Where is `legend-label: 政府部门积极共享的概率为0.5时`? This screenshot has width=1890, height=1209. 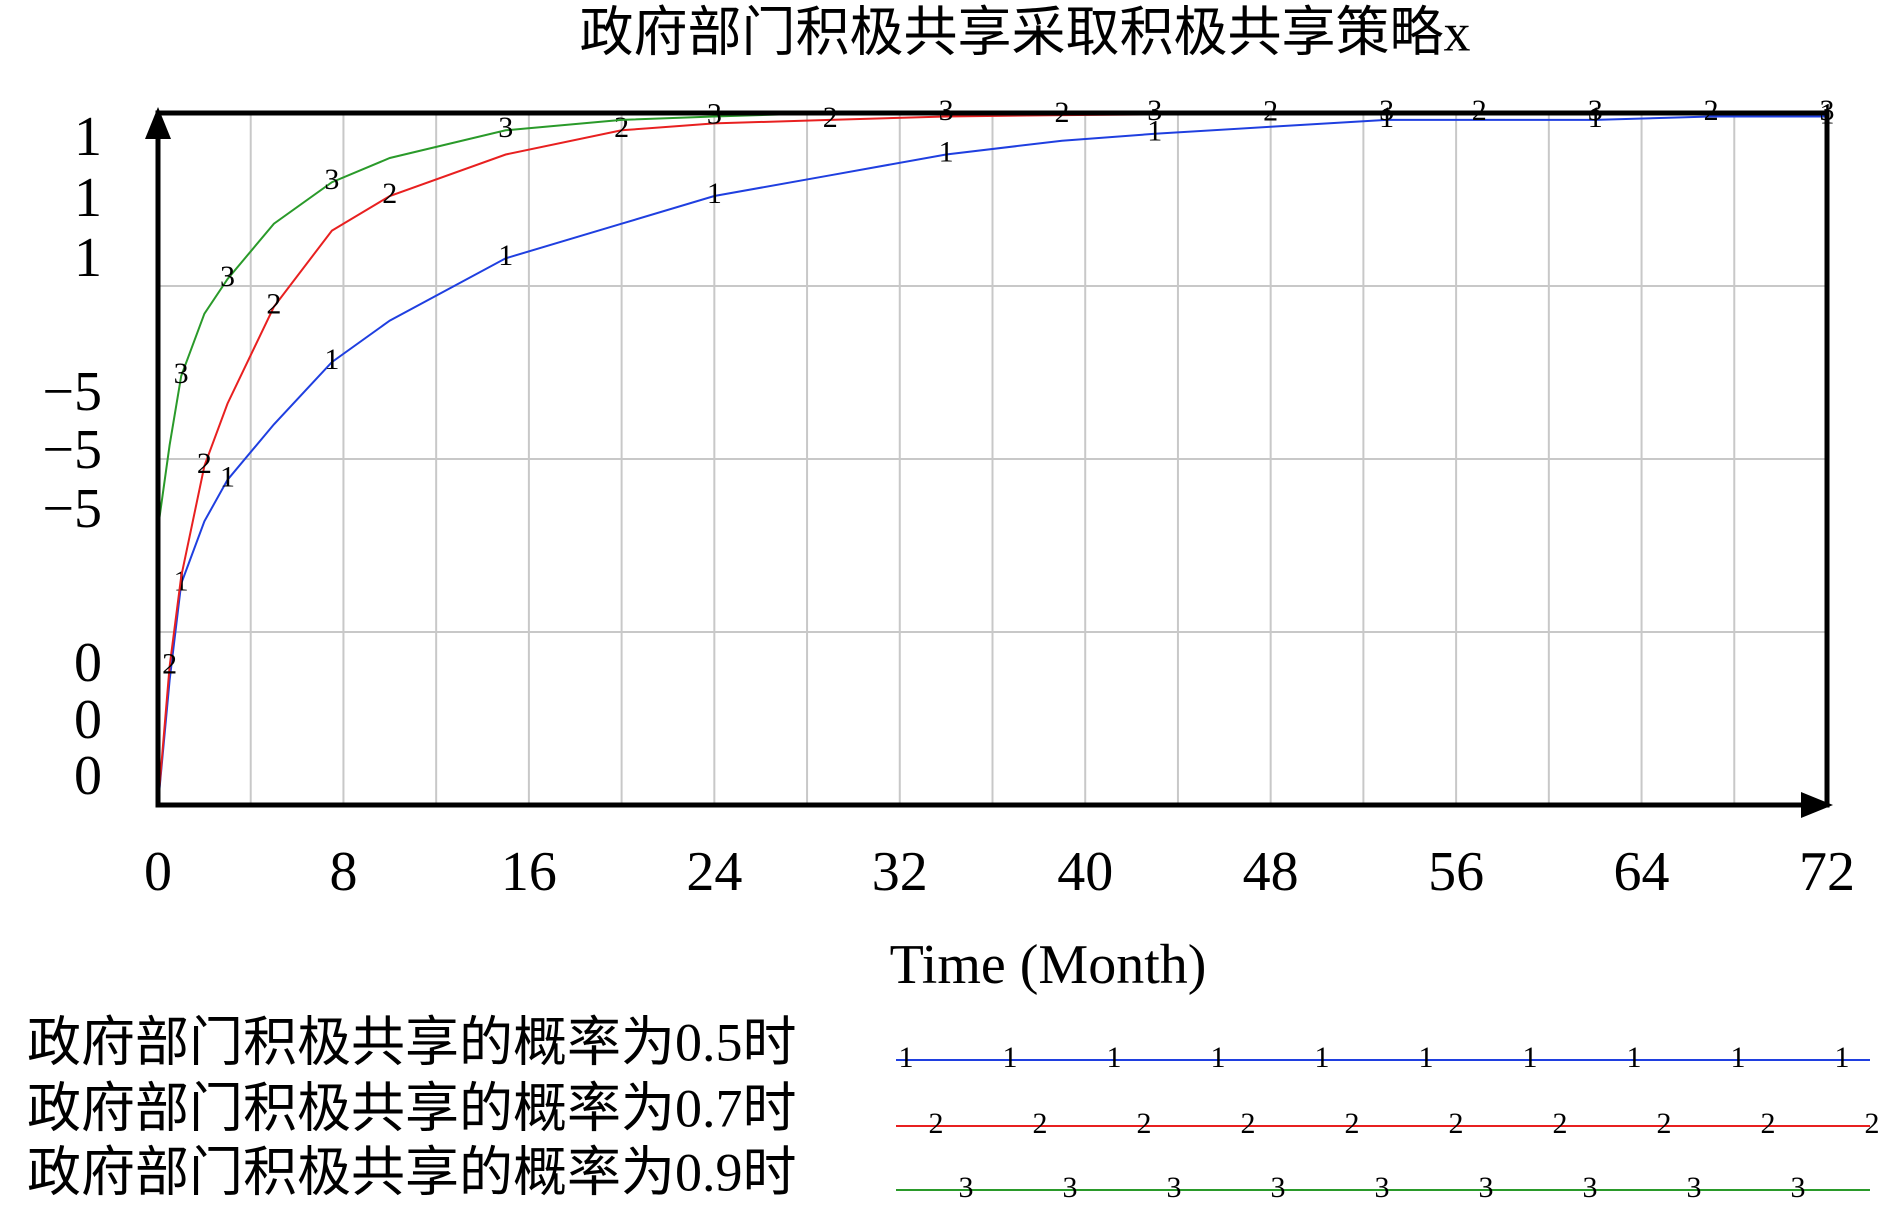 legend-label: 政府部门积极共享的概率为0.5时 is located at coordinates (412, 1042).